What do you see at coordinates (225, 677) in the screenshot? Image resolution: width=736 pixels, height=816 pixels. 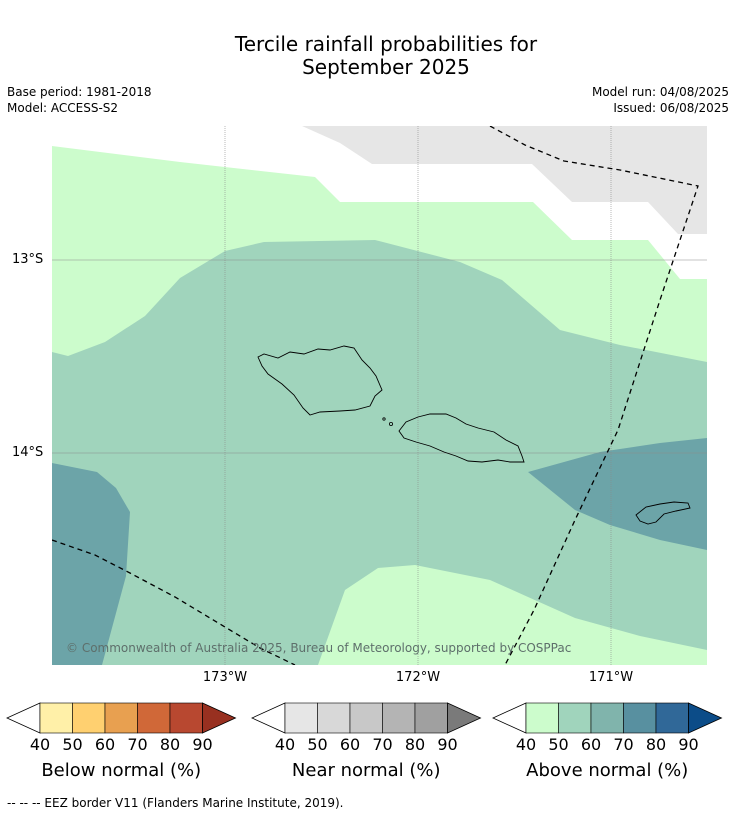 I see `lon-label-173w: 173°W` at bounding box center [225, 677].